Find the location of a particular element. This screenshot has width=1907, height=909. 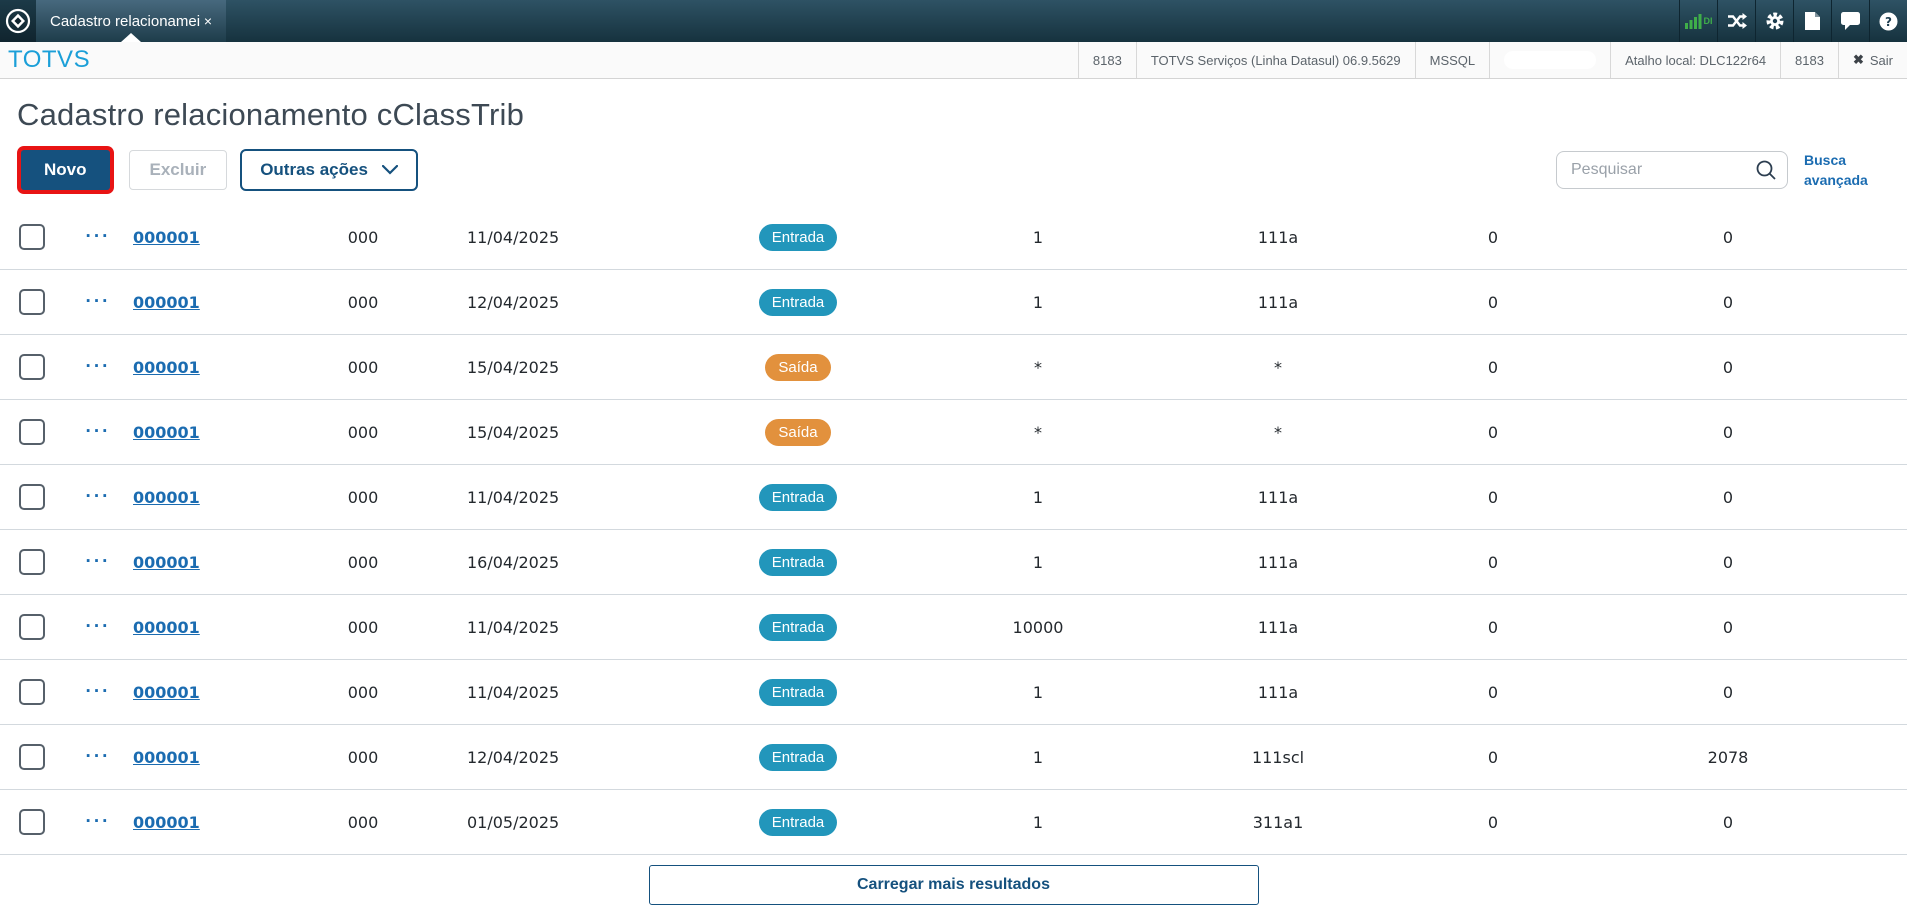

search-icon is located at coordinates (1766, 170).